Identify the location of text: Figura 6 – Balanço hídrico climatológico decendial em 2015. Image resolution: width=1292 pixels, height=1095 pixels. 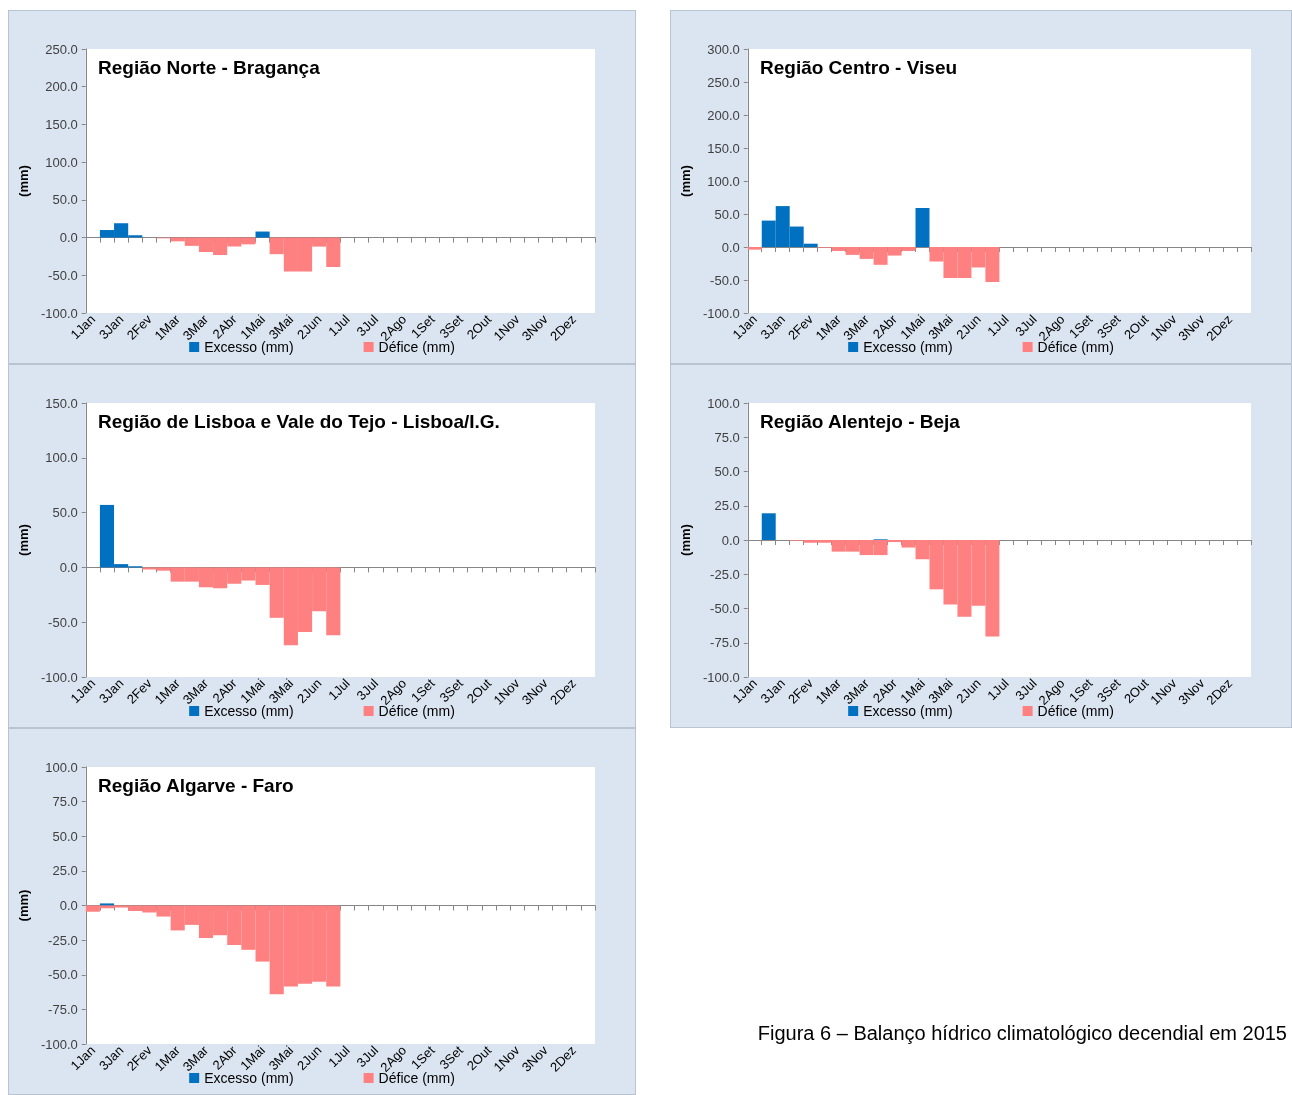
(1021, 1033).